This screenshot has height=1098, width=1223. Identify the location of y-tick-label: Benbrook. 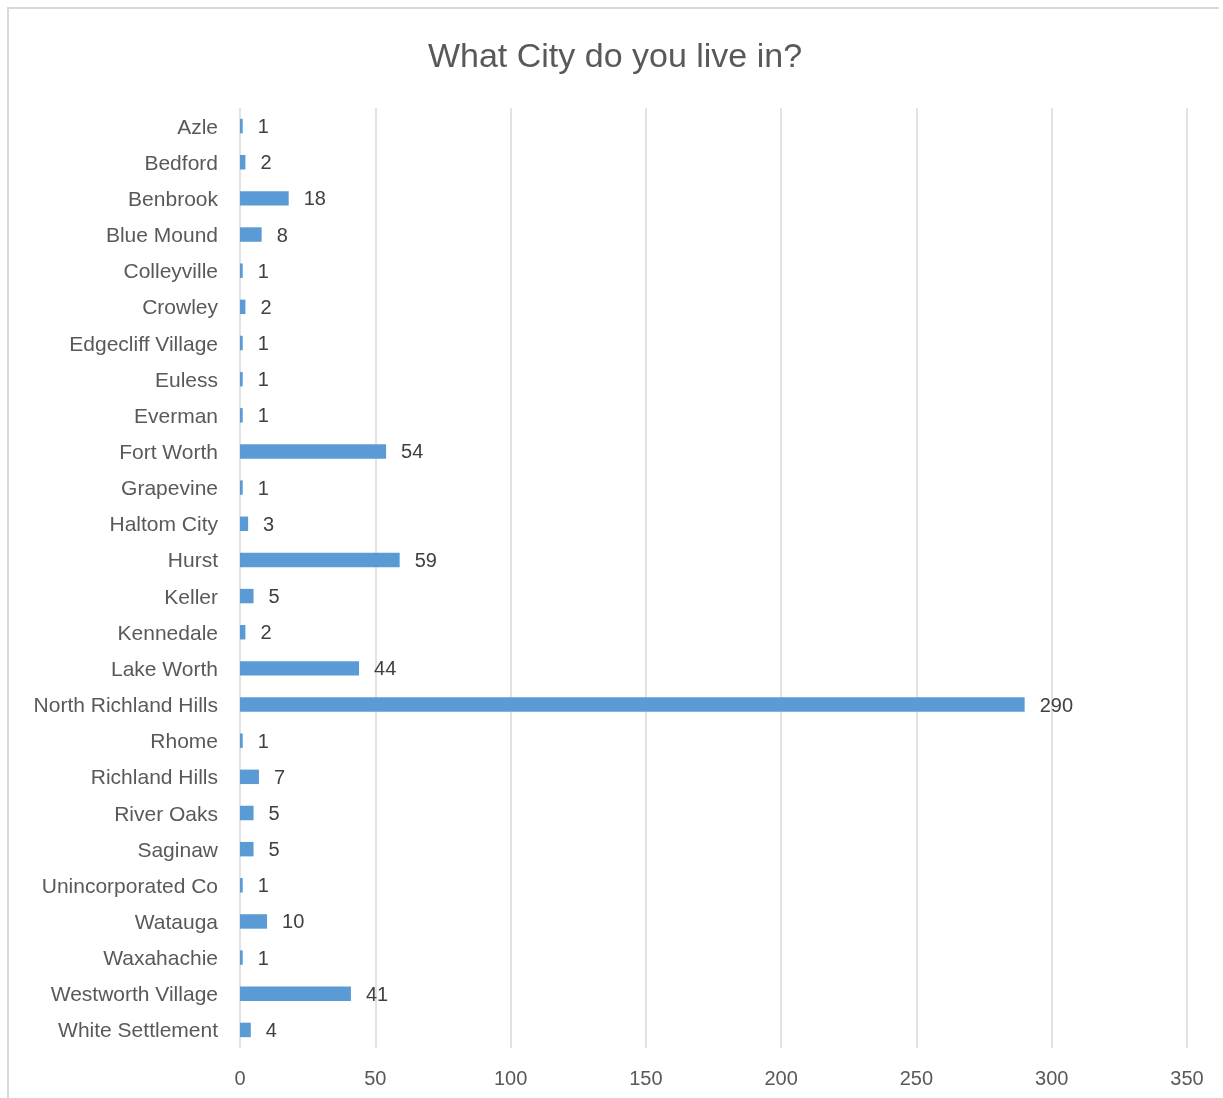
(173, 198).